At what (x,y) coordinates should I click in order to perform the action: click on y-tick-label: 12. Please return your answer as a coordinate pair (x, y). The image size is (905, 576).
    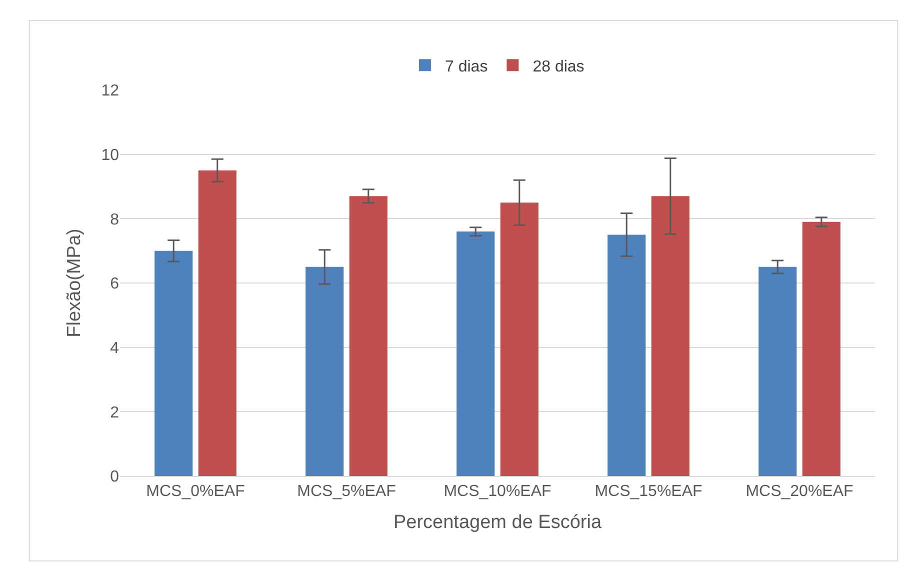
    Looking at the image, I should click on (110, 91).